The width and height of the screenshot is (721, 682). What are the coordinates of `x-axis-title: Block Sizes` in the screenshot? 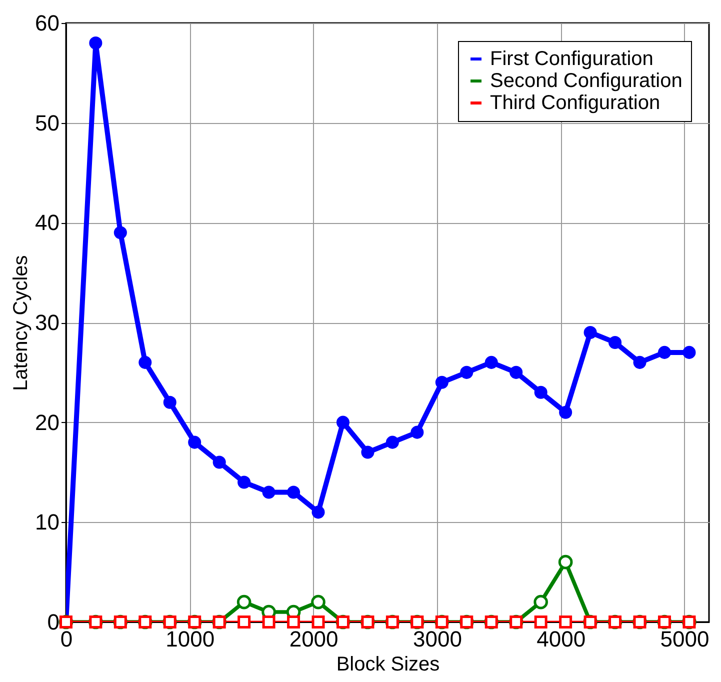 It's located at (388, 665).